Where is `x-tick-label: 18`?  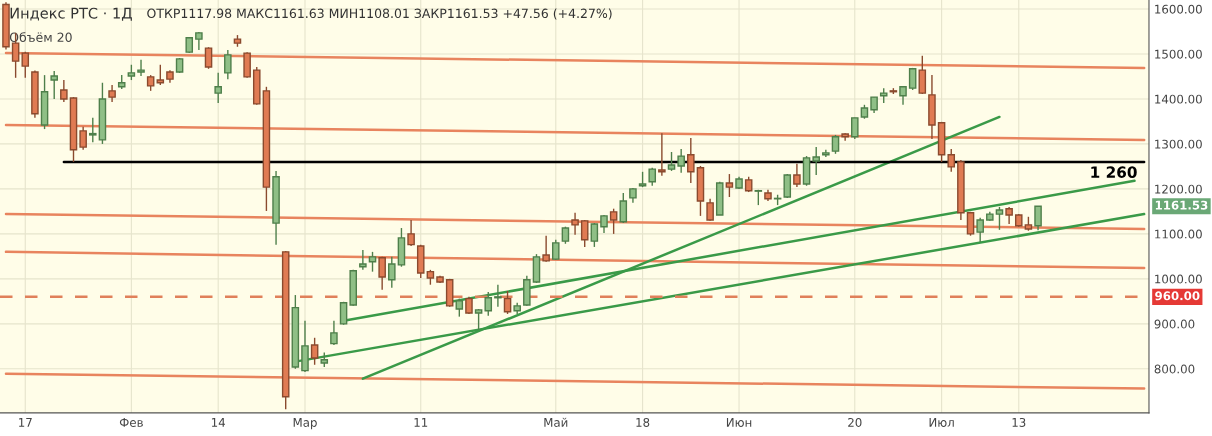
x-tick-label: 18 is located at coordinates (643, 422).